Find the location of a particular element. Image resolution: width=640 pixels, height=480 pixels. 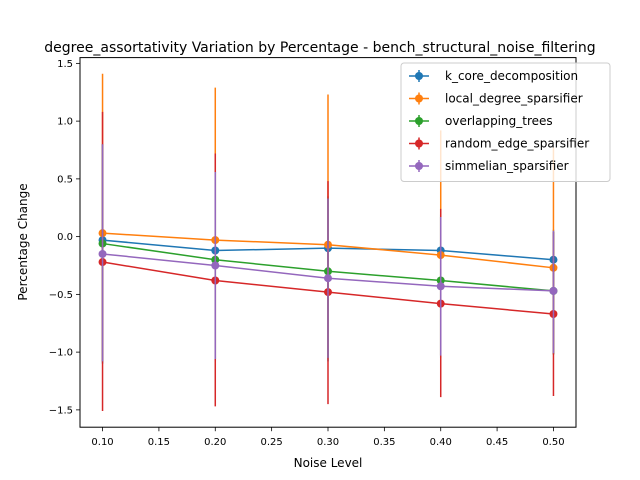

x-tick-label: 0.50 is located at coordinates (553, 442).